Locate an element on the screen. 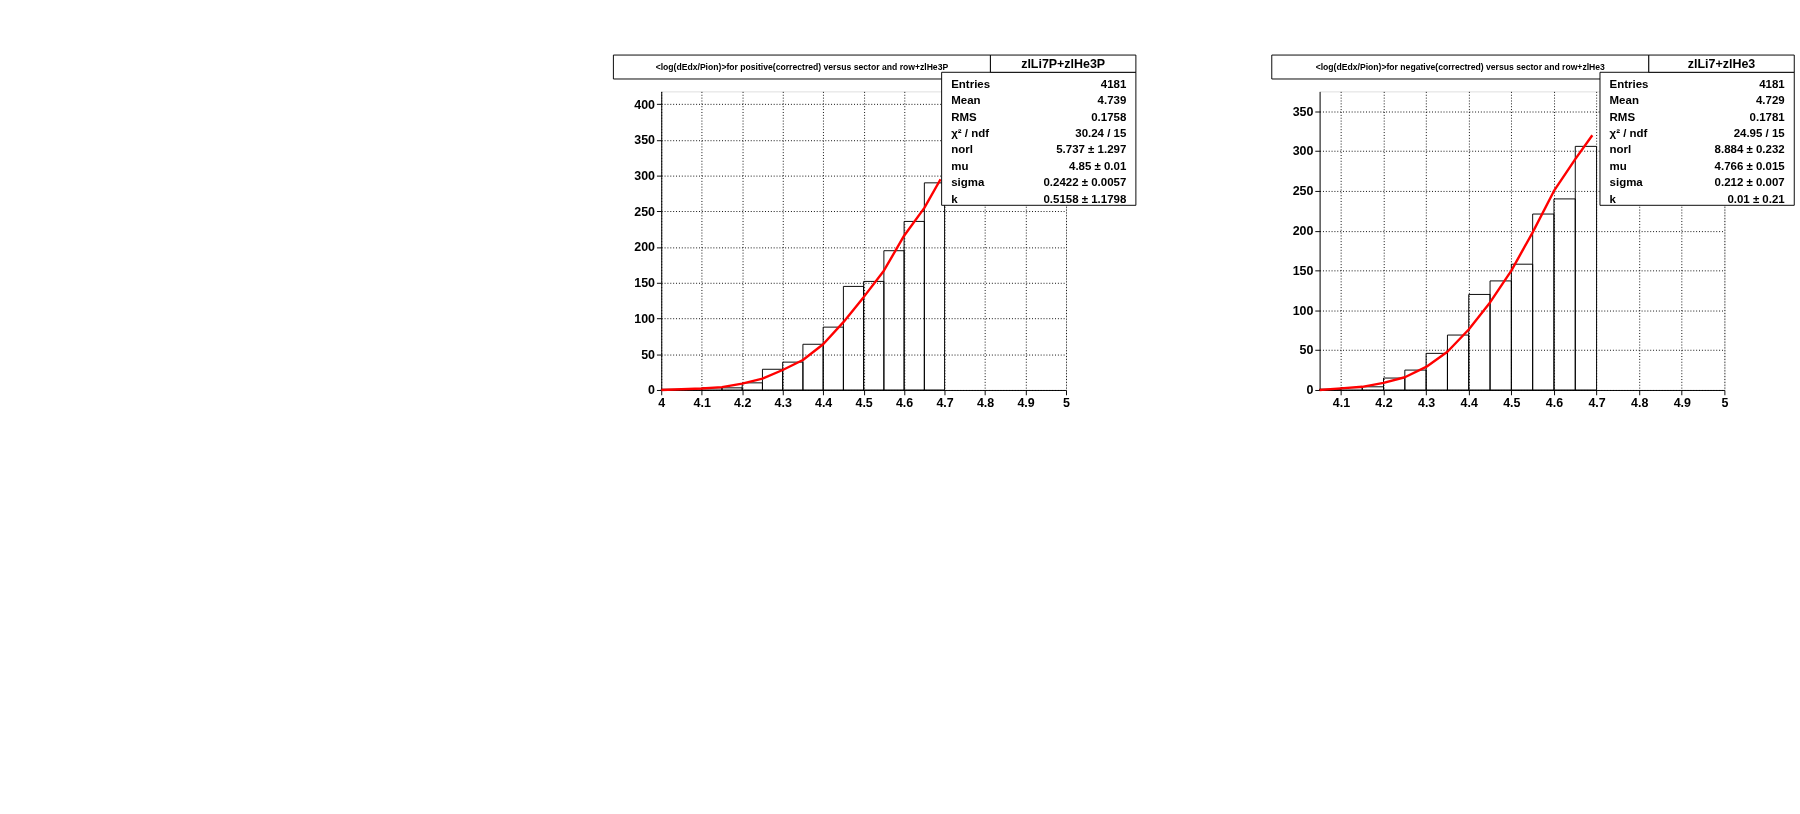  text: zlLi7P+zlHe3P is located at coordinates (1063, 63).